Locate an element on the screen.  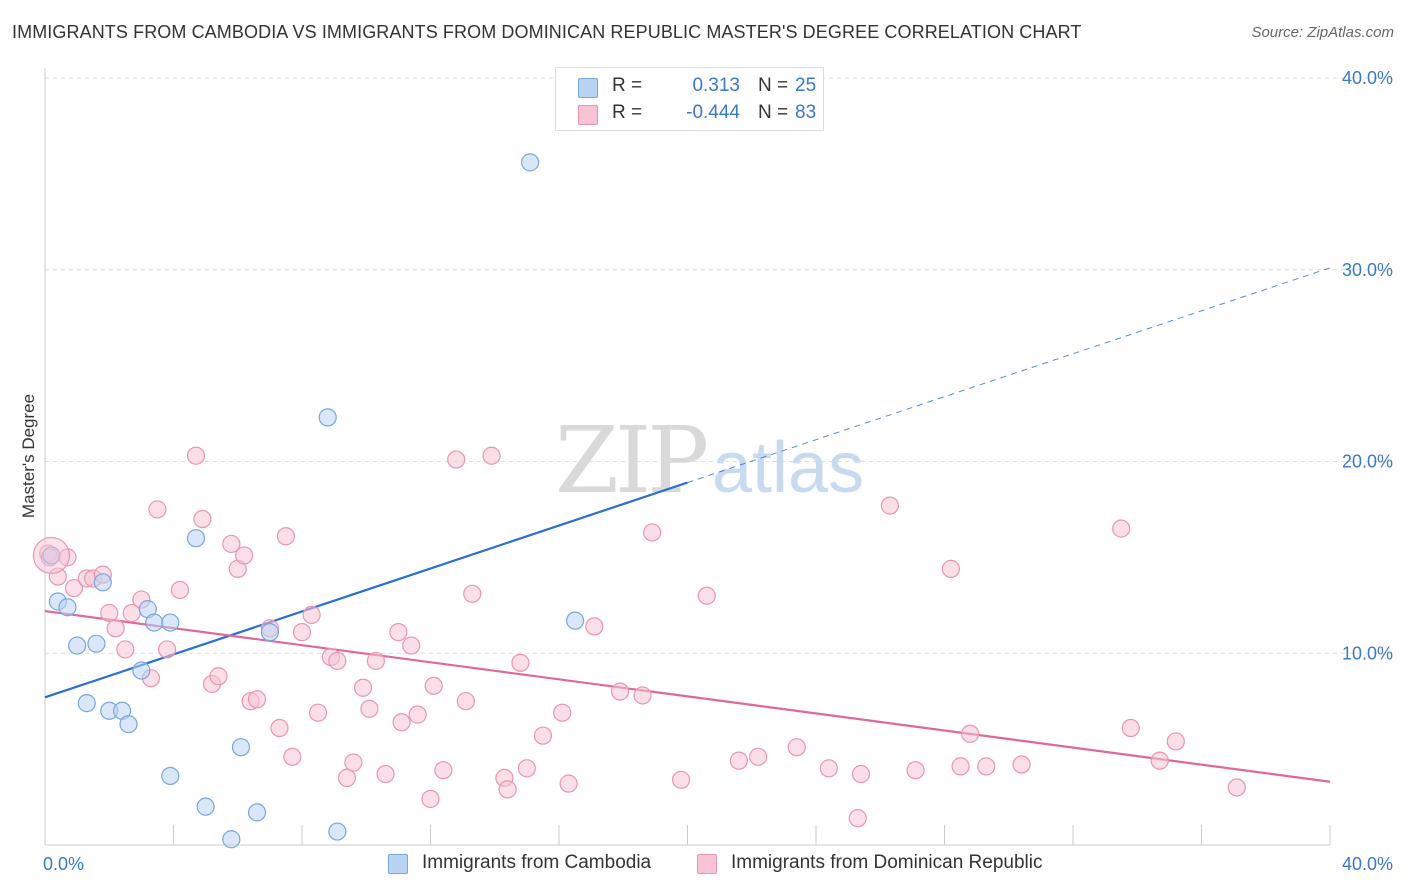
legend-n-value: 83 is located at coordinates (806, 112).